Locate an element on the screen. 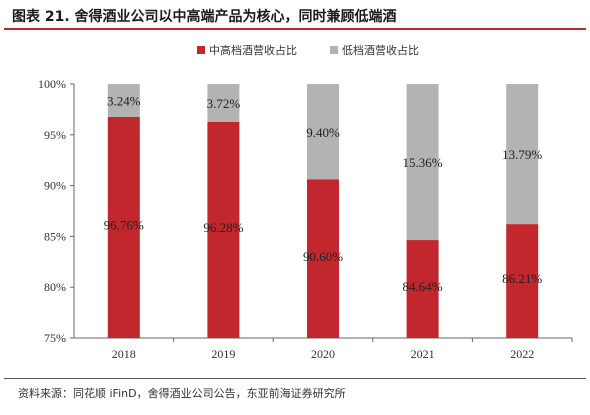 The width and height of the screenshot is (590, 415). y-tick-label: 80% is located at coordinates (55, 287).